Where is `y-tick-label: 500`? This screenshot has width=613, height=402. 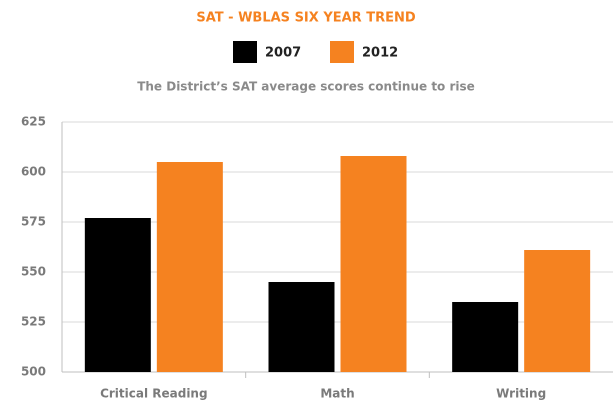
y-tick-label: 500 is located at coordinates (33, 372).